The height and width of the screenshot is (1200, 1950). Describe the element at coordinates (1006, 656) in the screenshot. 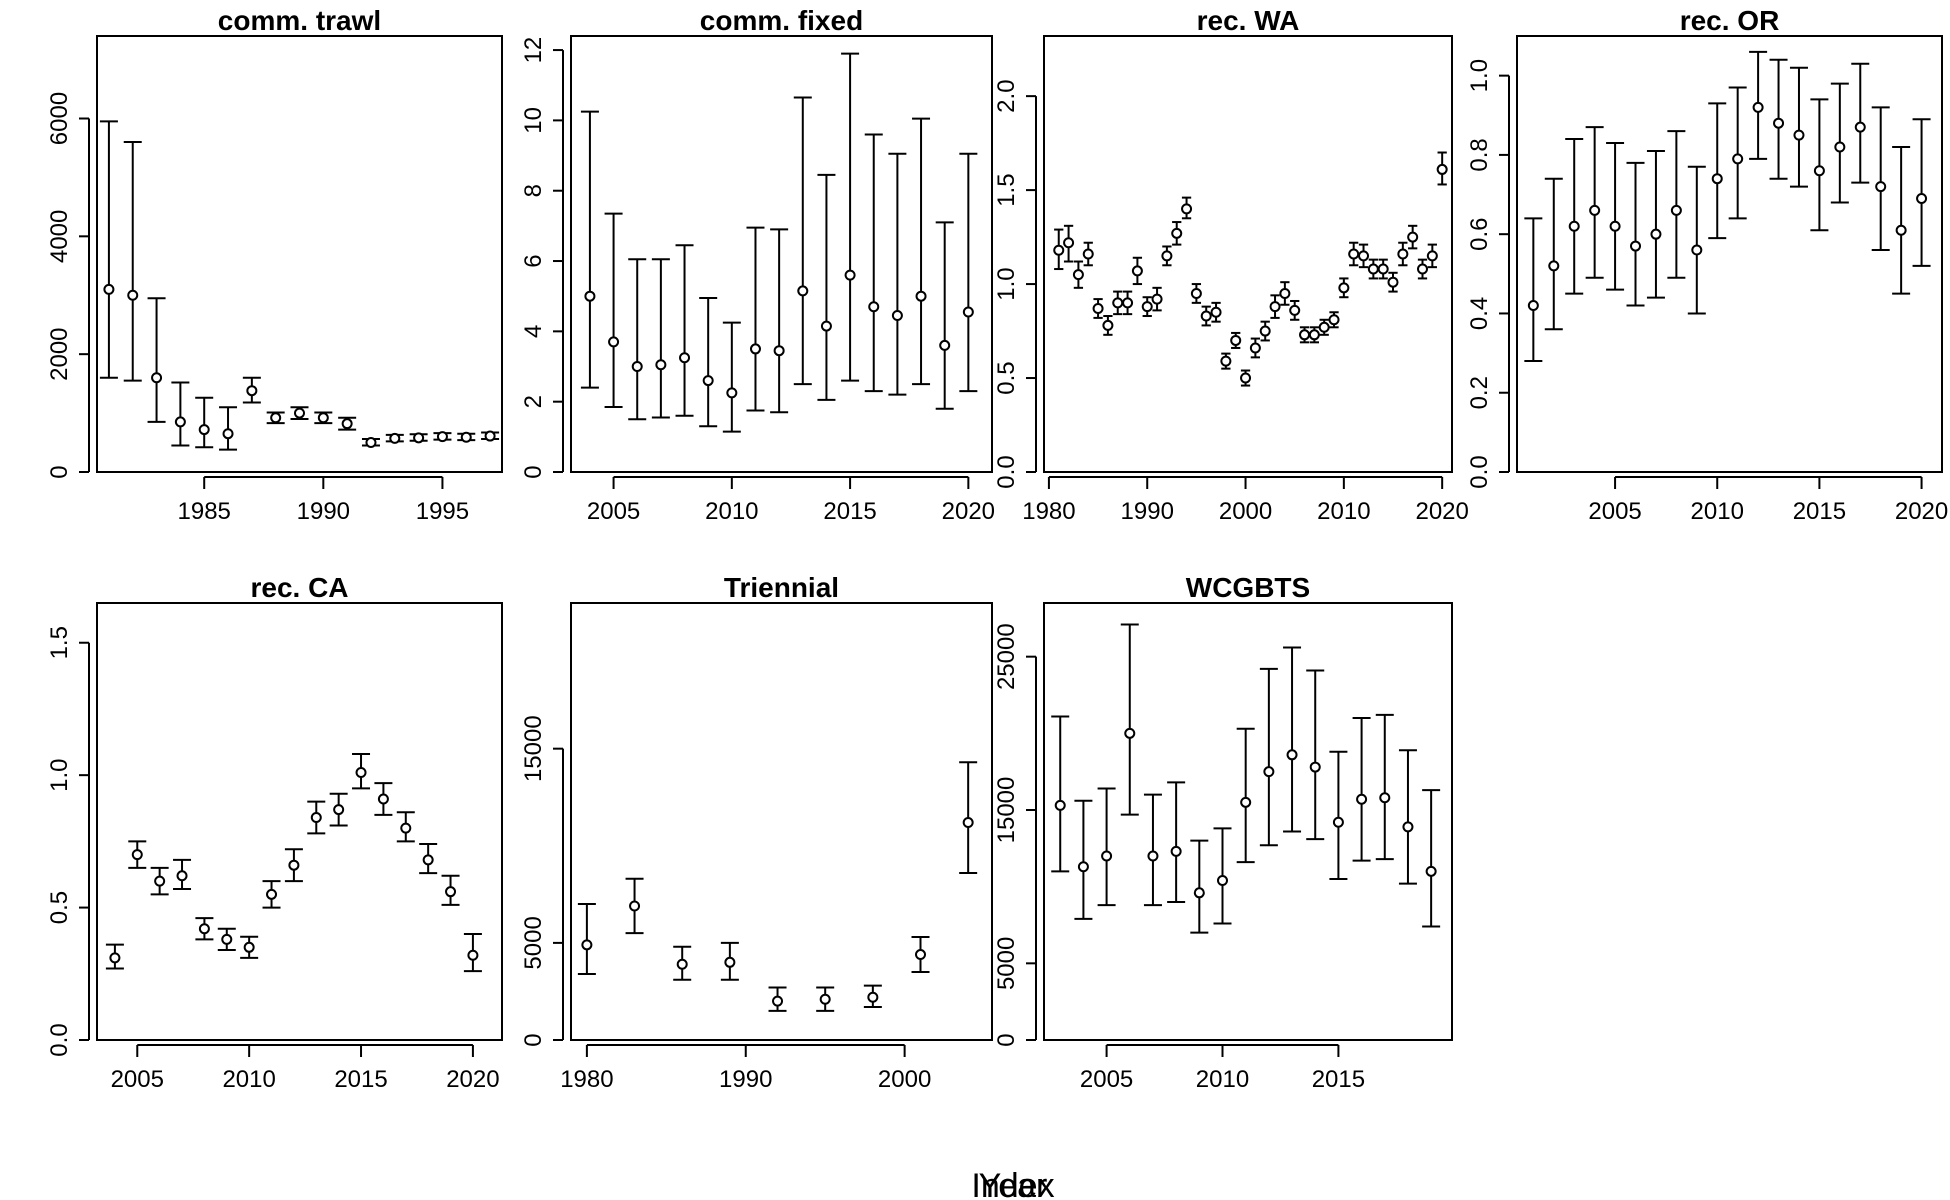

I see `y-tick-label: 25000` at that location.